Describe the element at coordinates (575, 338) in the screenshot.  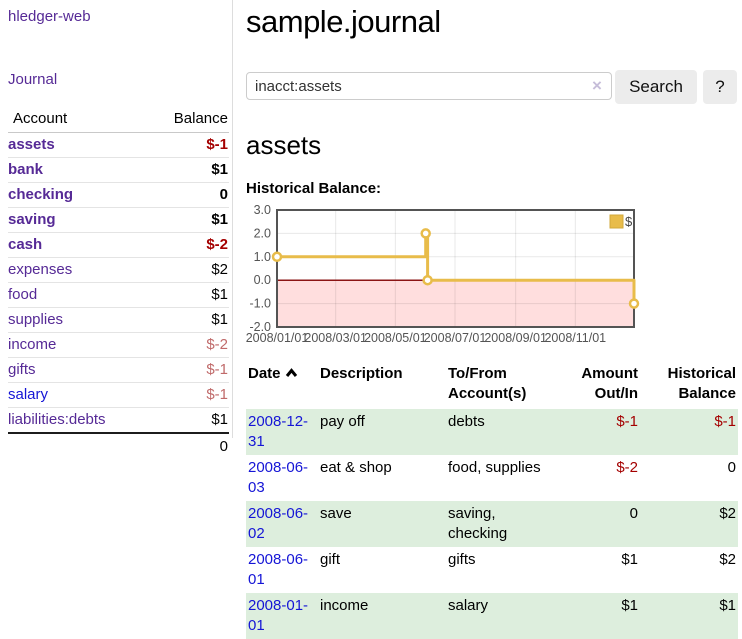
I see `x-axis-tick-label: 2008/11/01` at that location.